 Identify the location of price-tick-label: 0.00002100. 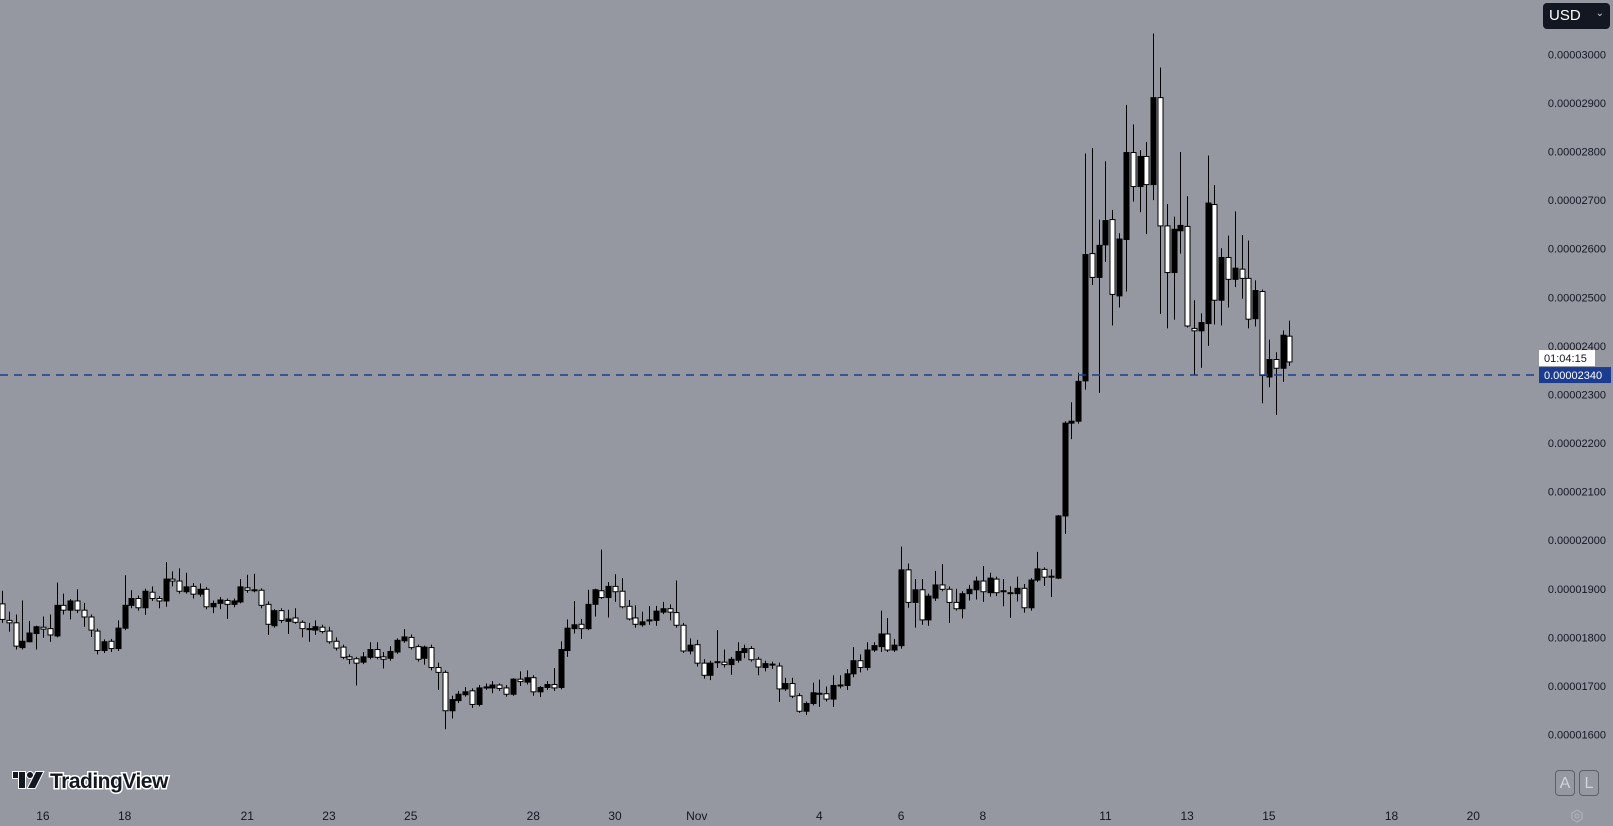
(1577, 493).